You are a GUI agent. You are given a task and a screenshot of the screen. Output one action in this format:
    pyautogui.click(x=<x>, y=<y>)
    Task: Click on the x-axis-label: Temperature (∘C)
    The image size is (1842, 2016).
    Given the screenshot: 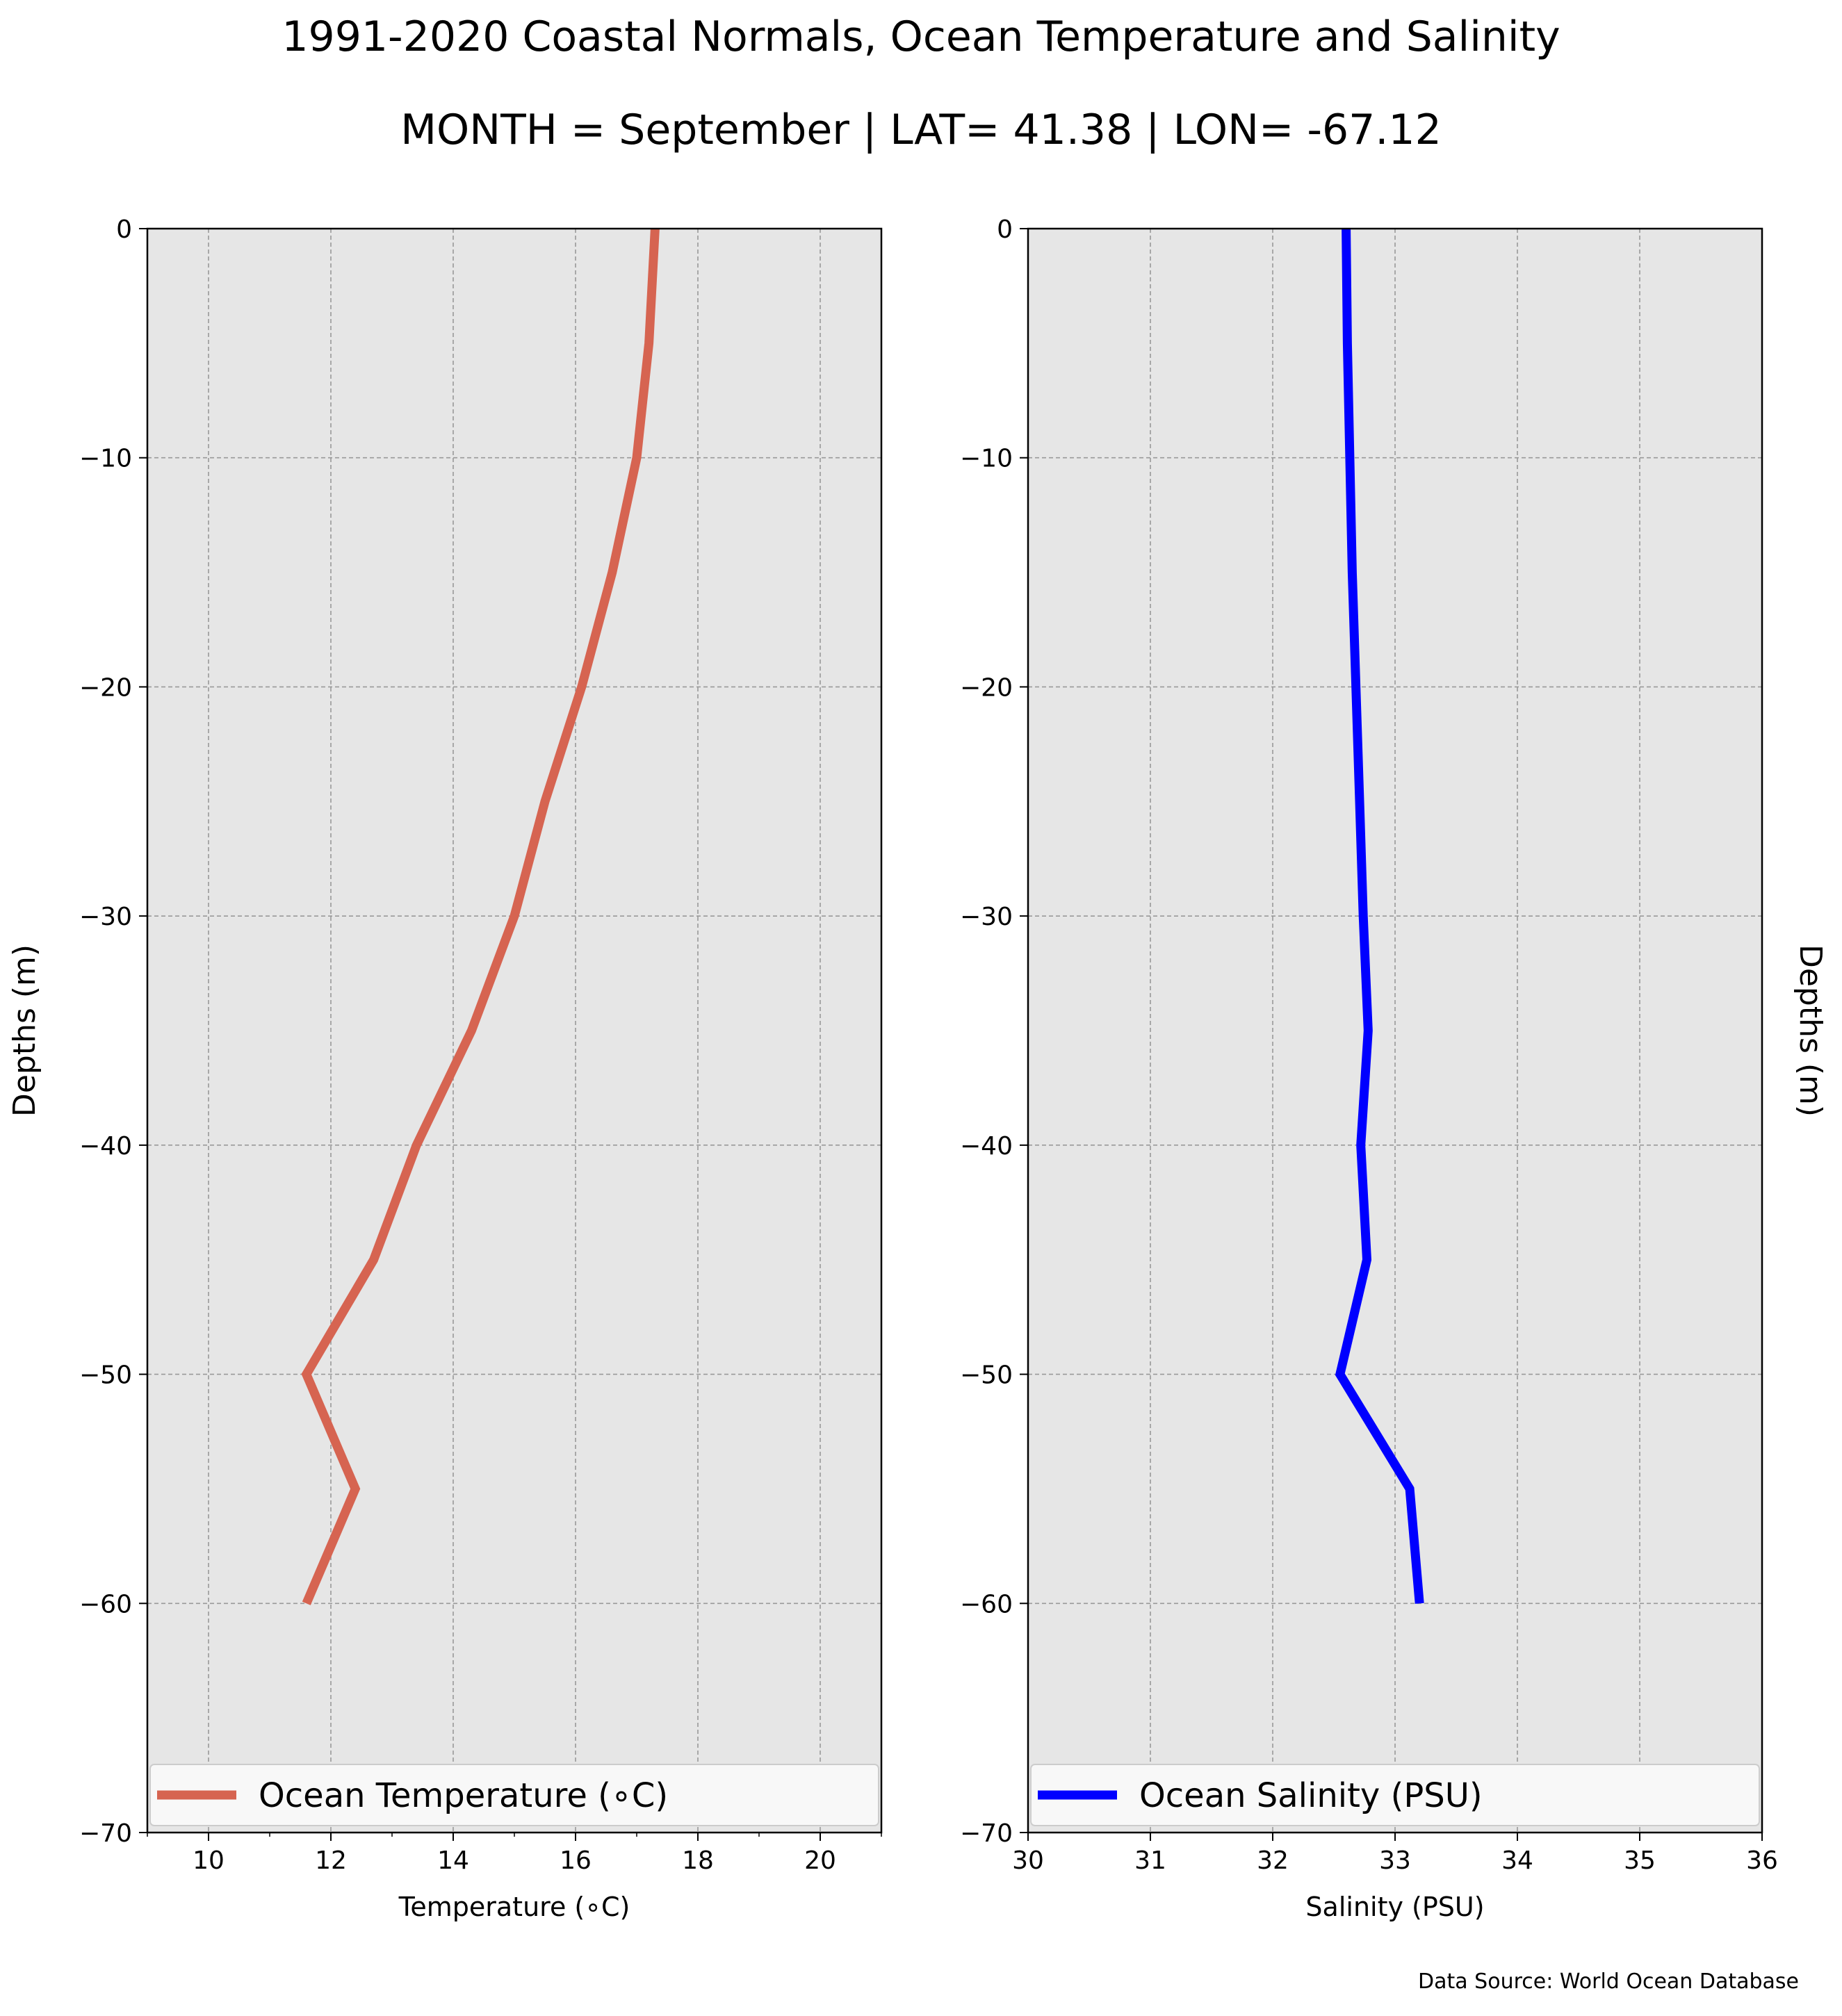 What is the action you would take?
    pyautogui.click(x=514, y=1907)
    